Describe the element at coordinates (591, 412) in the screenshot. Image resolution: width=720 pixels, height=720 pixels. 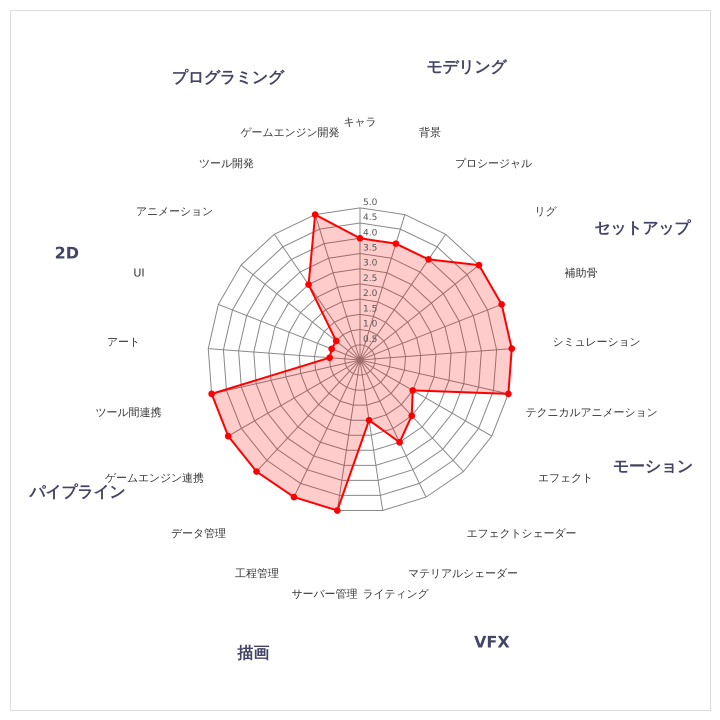
I see `spoke-label: テクニカルアニメーション` at that location.